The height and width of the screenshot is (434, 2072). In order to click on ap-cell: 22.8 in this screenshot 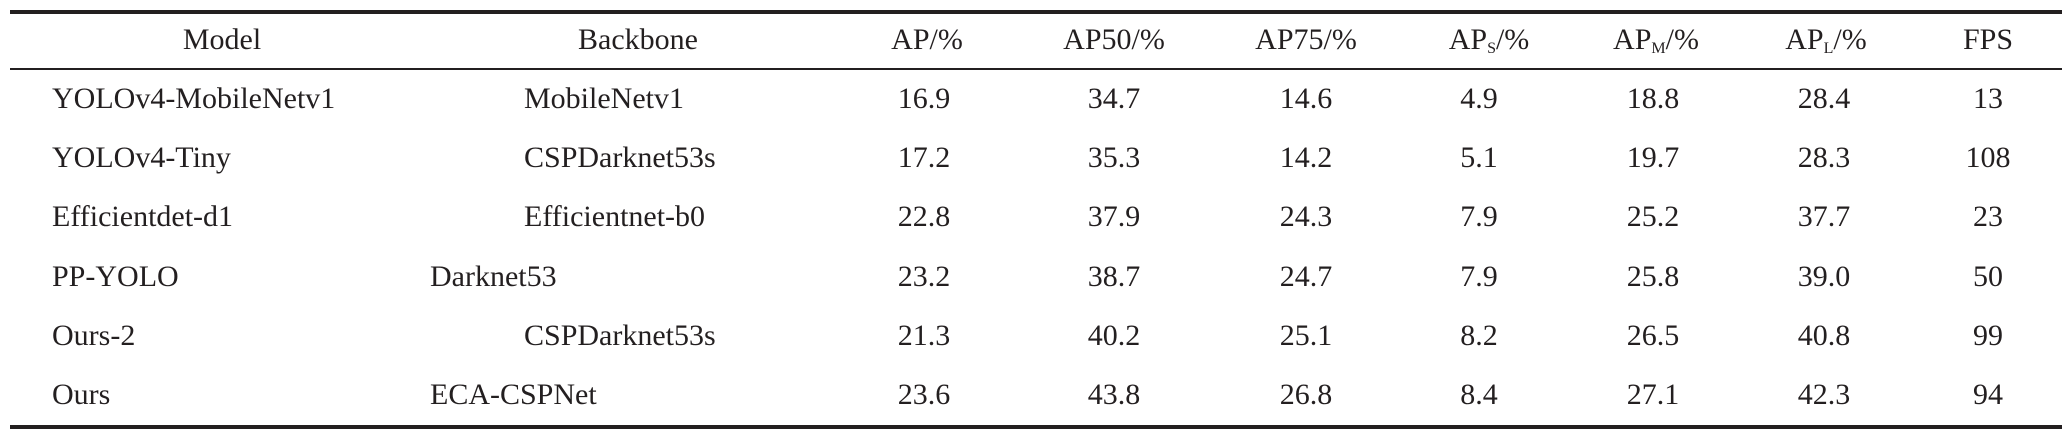, I will do `click(924, 216)`.